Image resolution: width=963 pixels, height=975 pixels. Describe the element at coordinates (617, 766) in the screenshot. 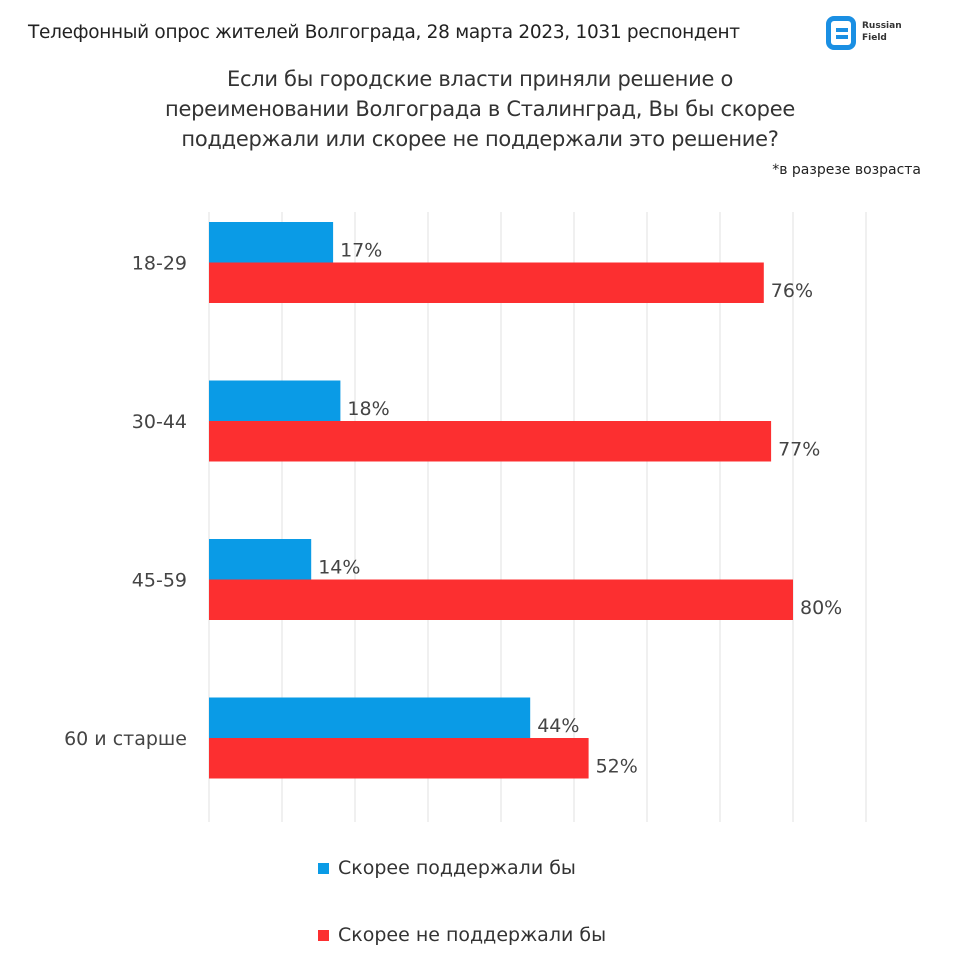

I see `data-label: 52%` at that location.